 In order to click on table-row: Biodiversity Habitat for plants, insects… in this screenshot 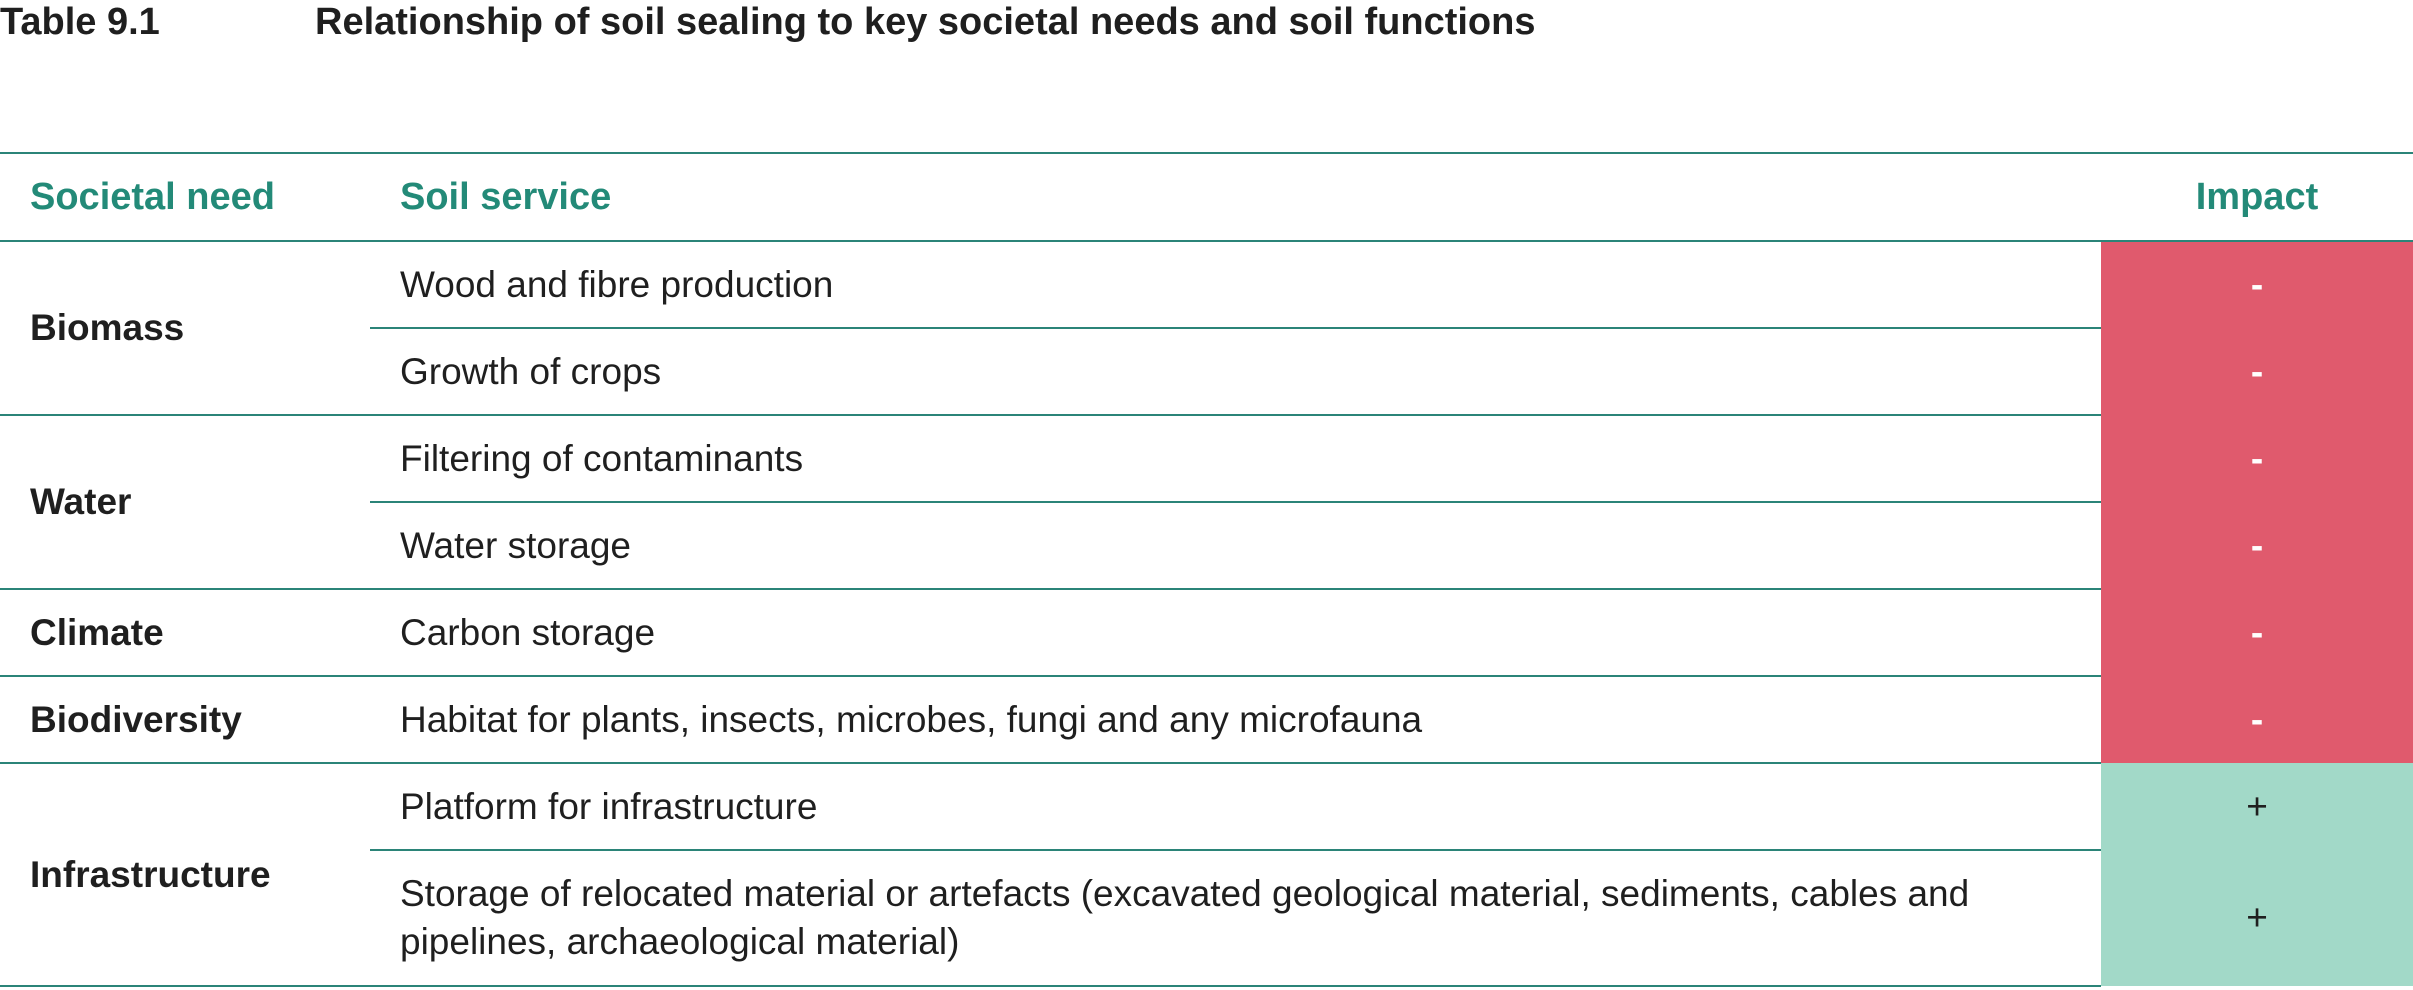, I will do `click(1206, 720)`.